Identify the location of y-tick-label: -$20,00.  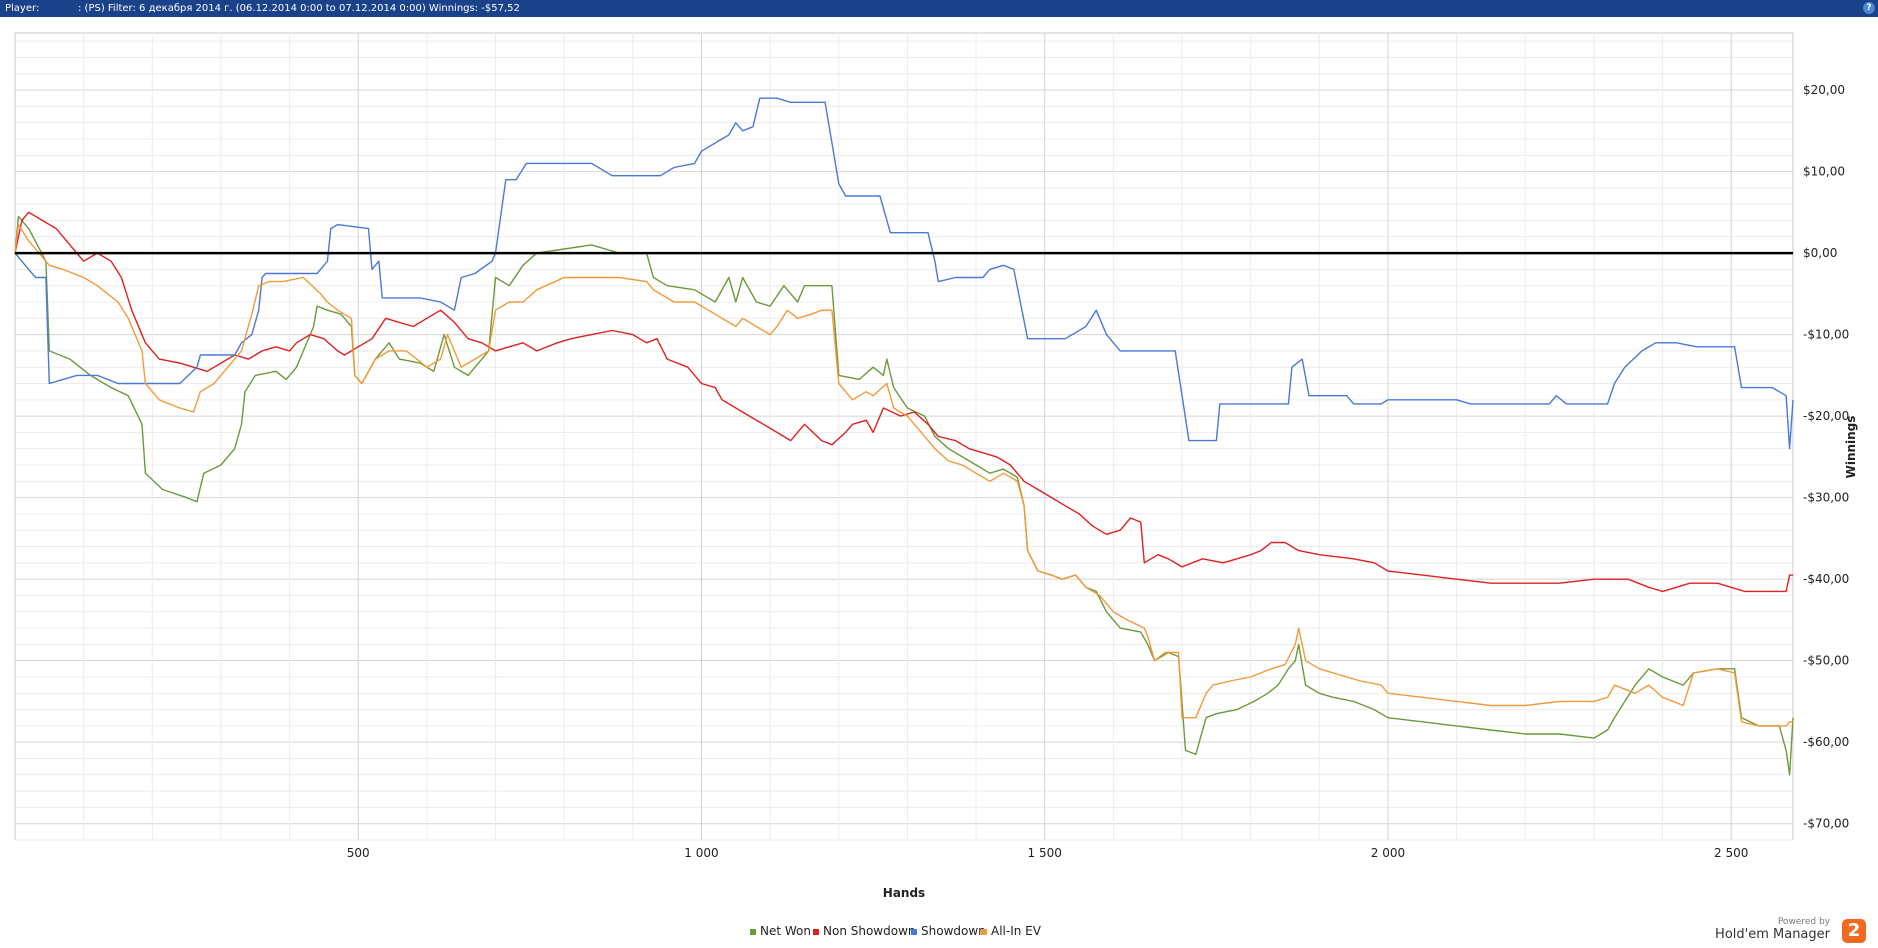
(1826, 416).